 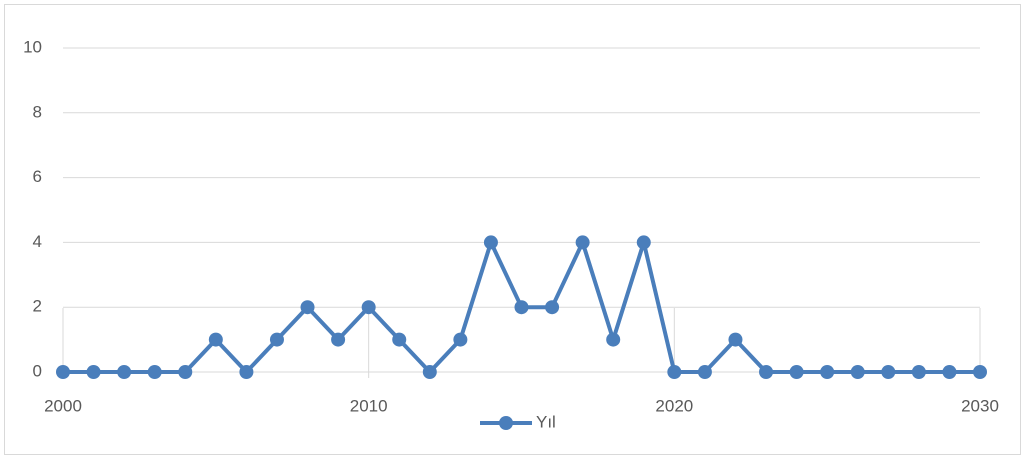 What do you see at coordinates (980, 405) in the screenshot?
I see `x-tick-label: 2030` at bounding box center [980, 405].